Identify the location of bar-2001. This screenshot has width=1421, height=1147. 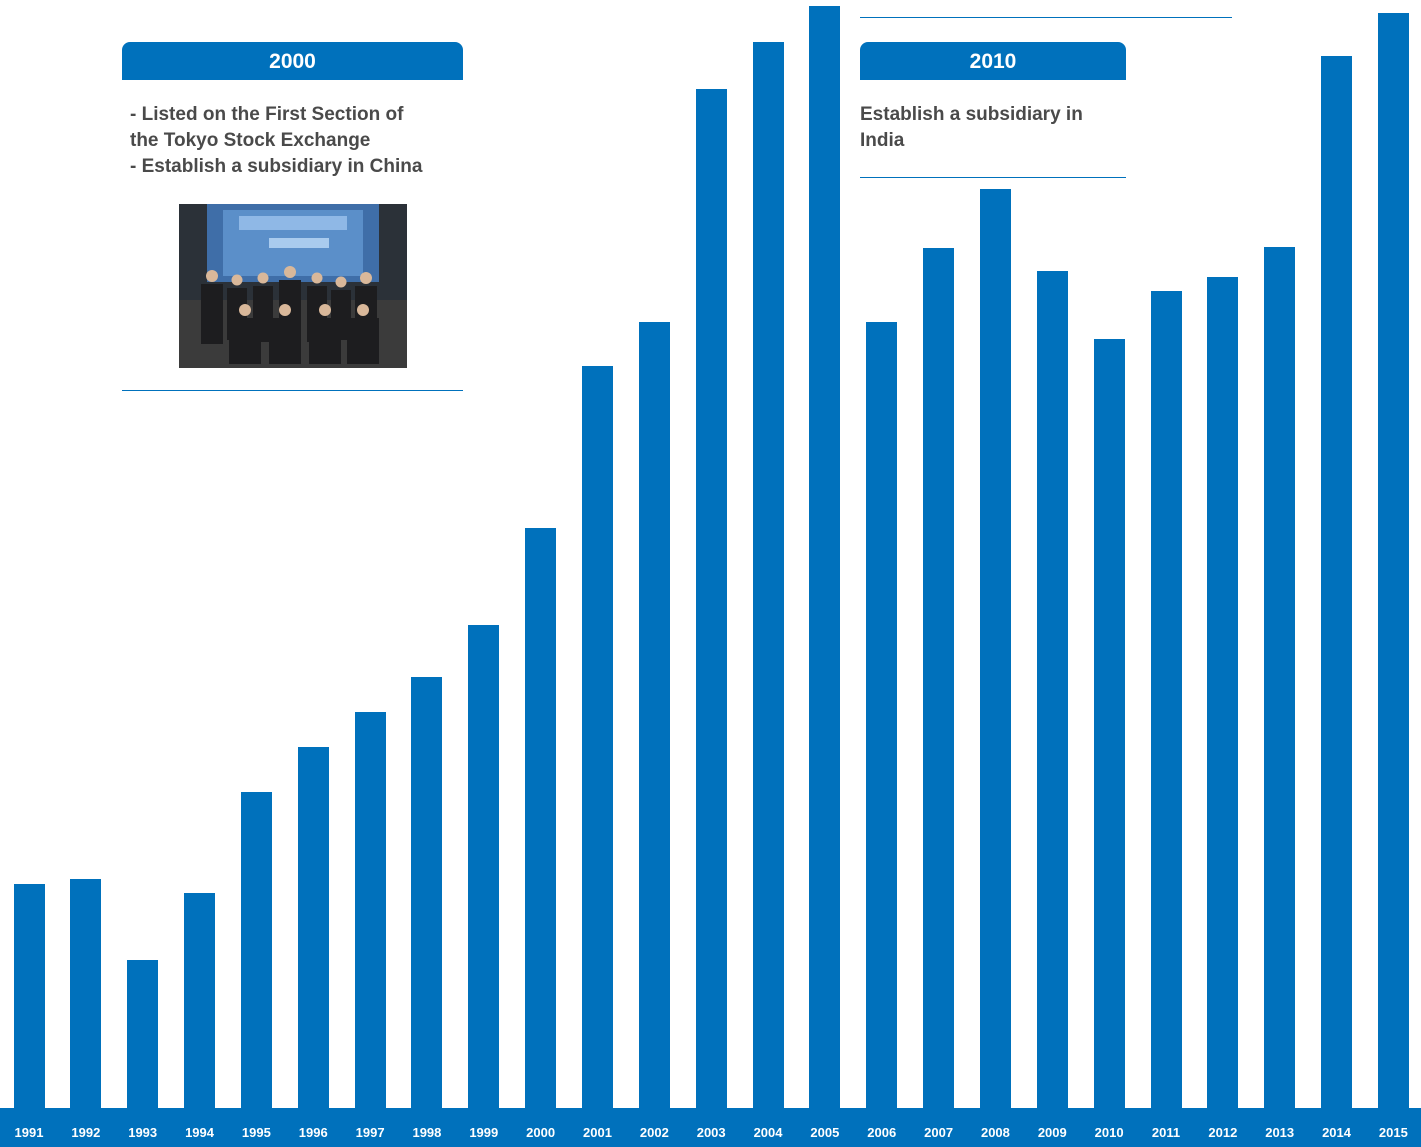
(597, 737).